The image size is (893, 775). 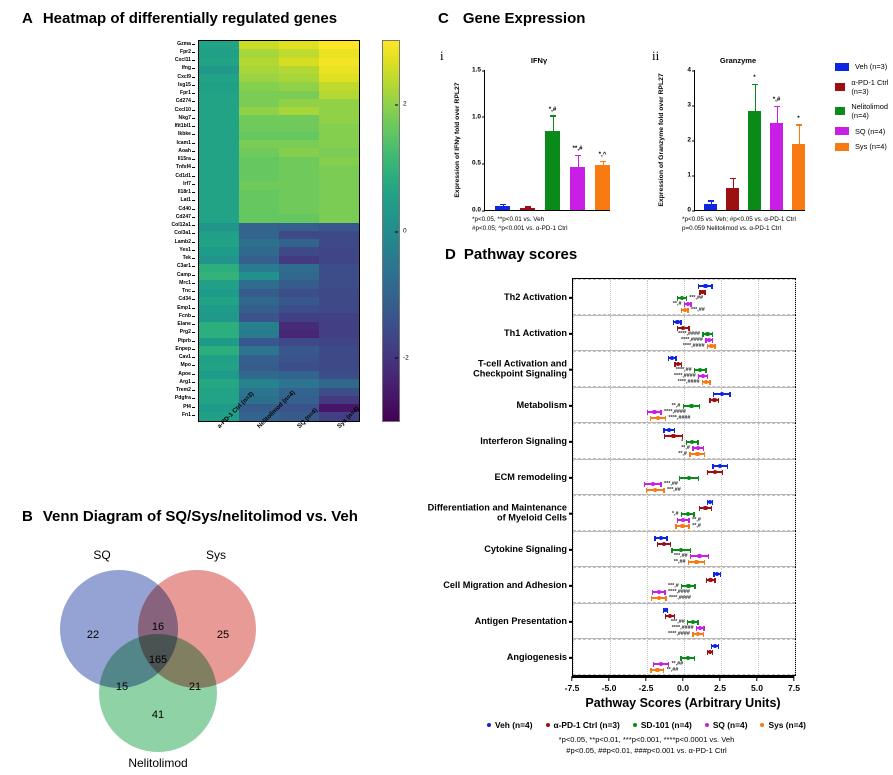 What do you see at coordinates (651, 657) in the screenshot?
I see `pathway-band: Angiogenesis **,## **,##` at bounding box center [651, 657].